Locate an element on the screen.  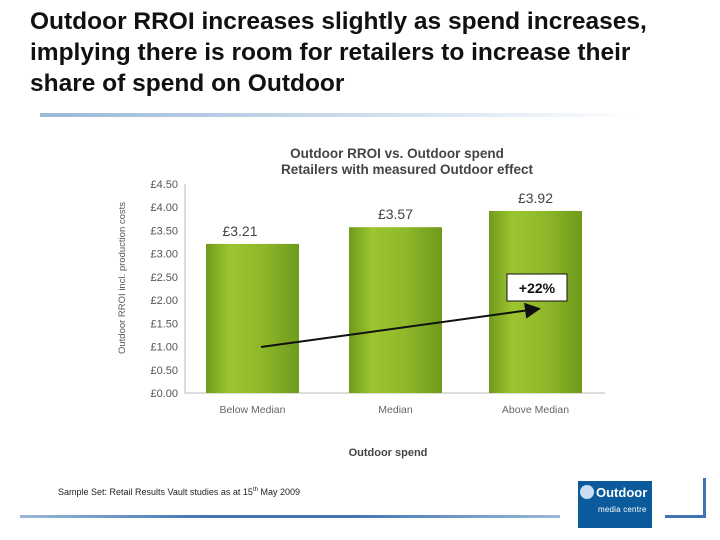
chart-title: Outdoor RROI vs. Outdoor spend is located at coordinates (397, 153).